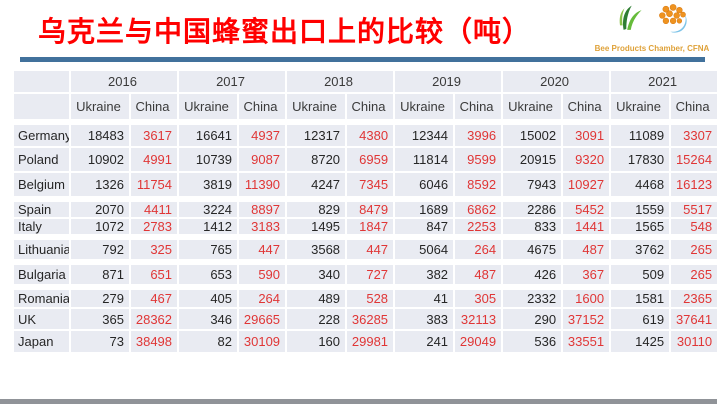 The image size is (717, 407). What do you see at coordinates (532, 133) in the screenshot?
I see `ukraine-value-cell: 15002` at bounding box center [532, 133].